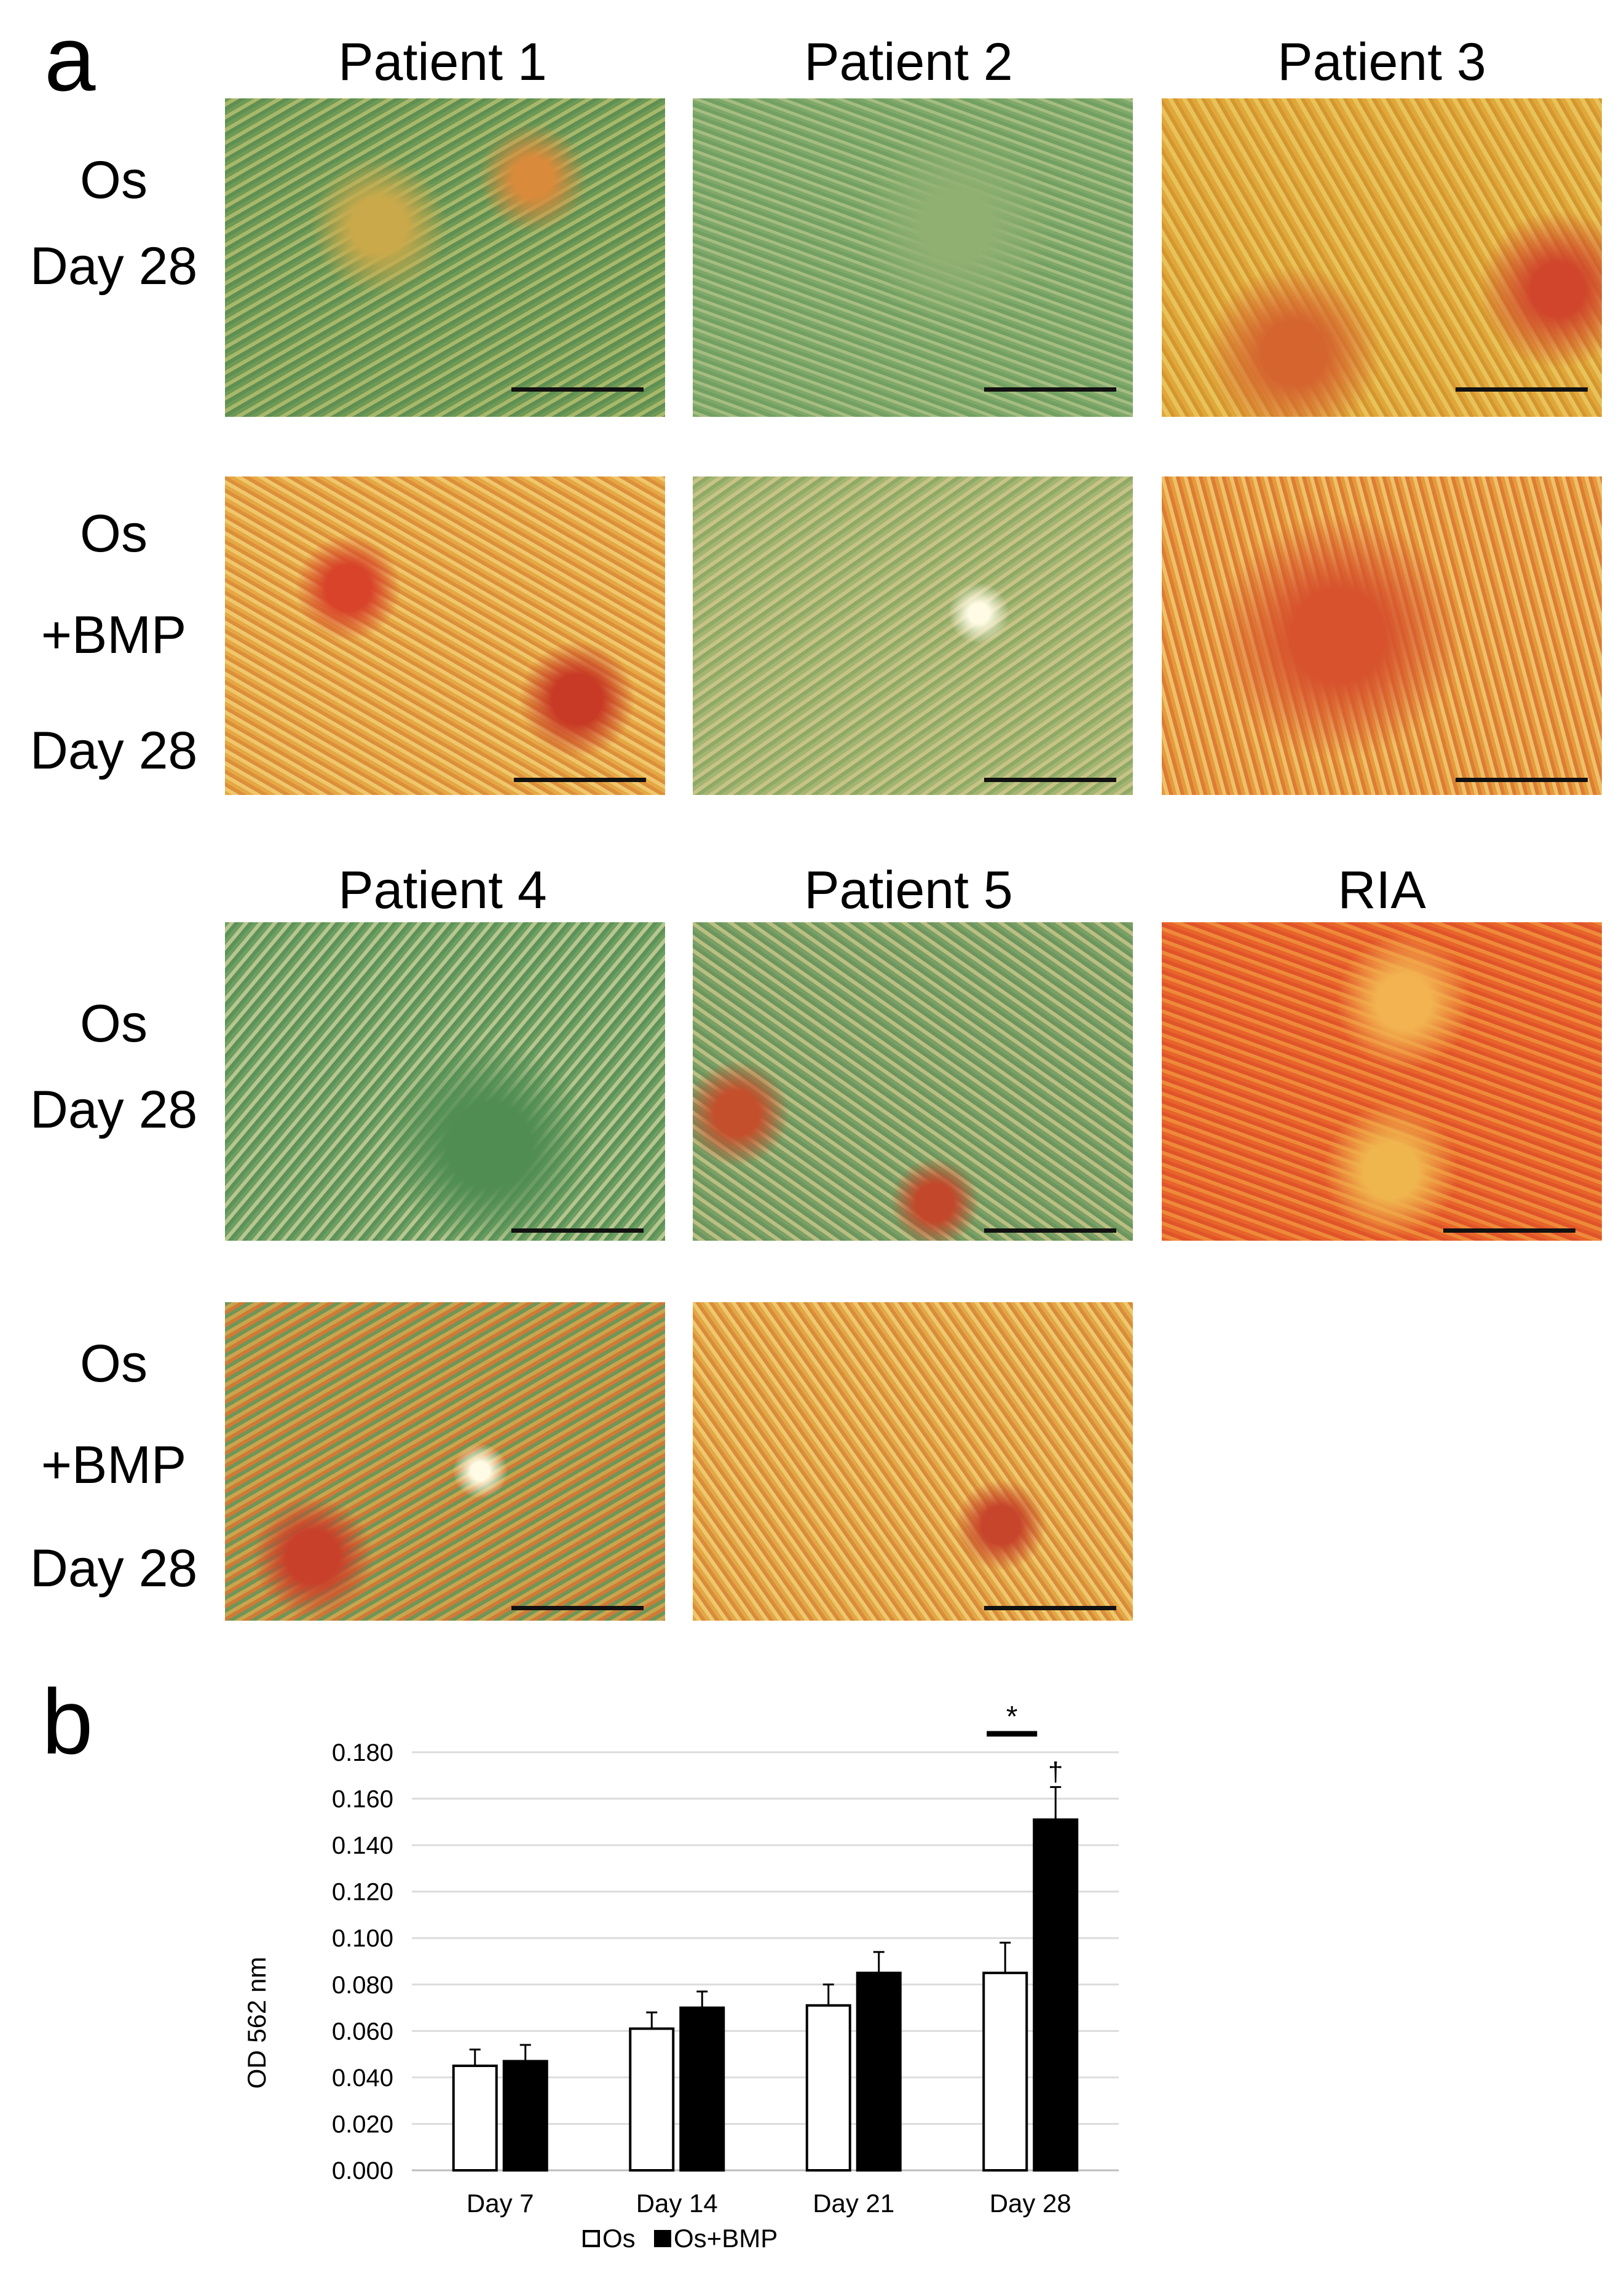 The height and width of the screenshot is (2273, 1624). Describe the element at coordinates (1382, 1081) in the screenshot. I see `micrograph-ria-os` at that location.